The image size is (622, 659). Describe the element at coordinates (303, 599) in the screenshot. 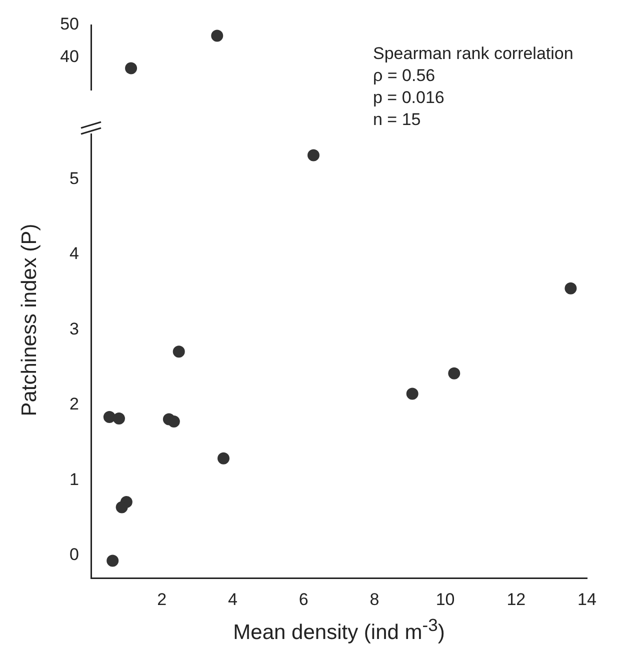

I see `x-tick-label: 6` at that location.